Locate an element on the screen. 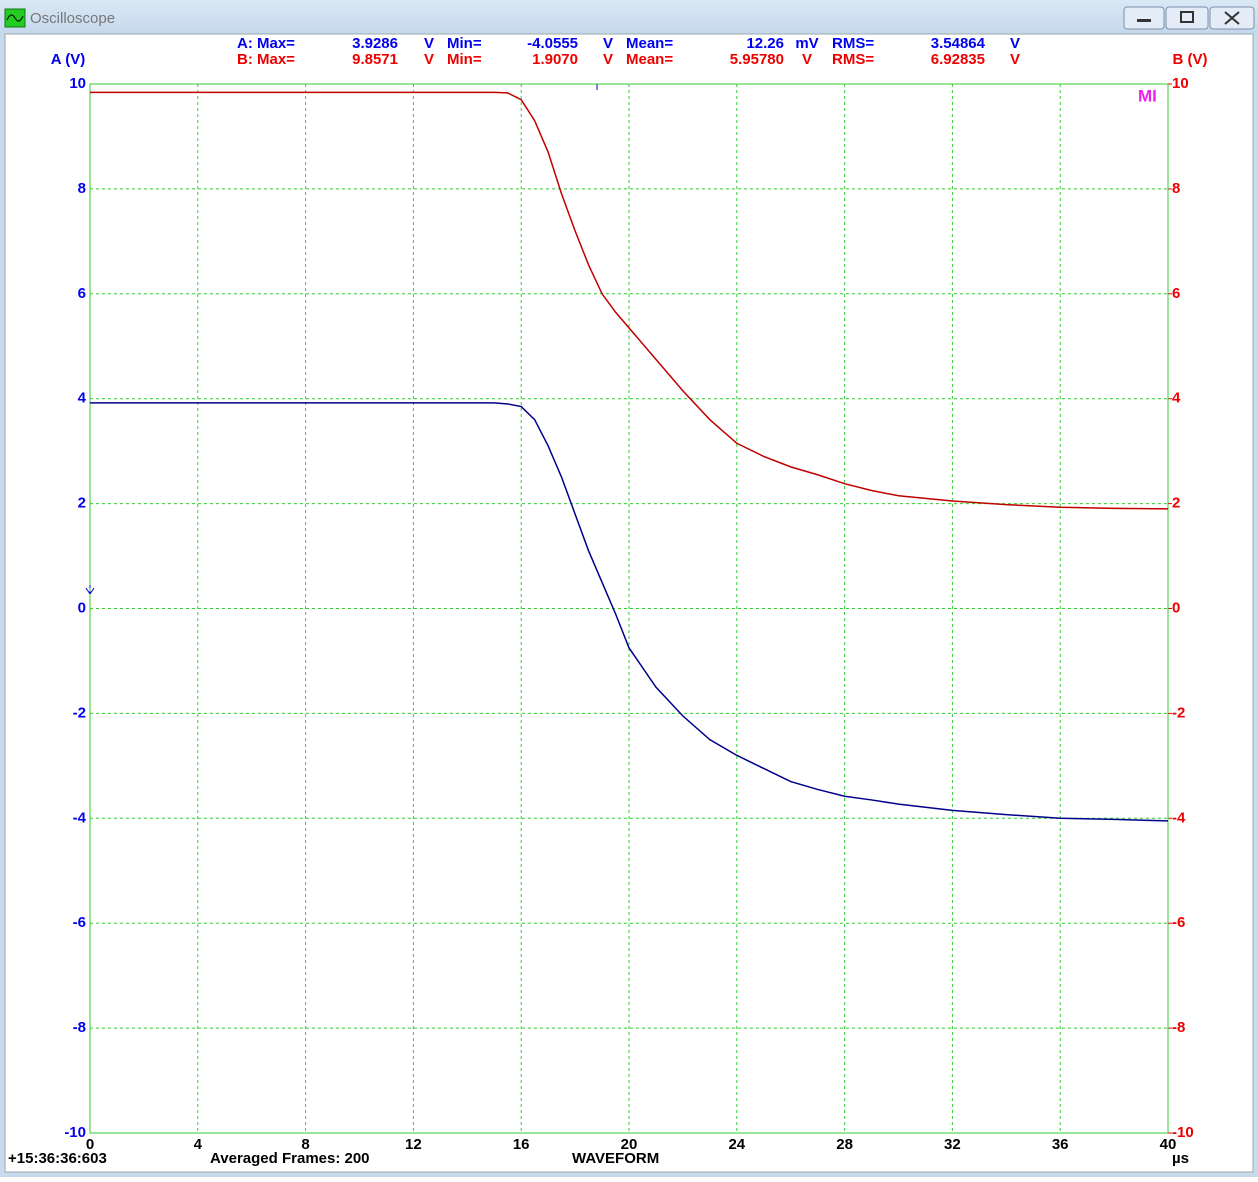  maximize-button is located at coordinates (1187, 18).